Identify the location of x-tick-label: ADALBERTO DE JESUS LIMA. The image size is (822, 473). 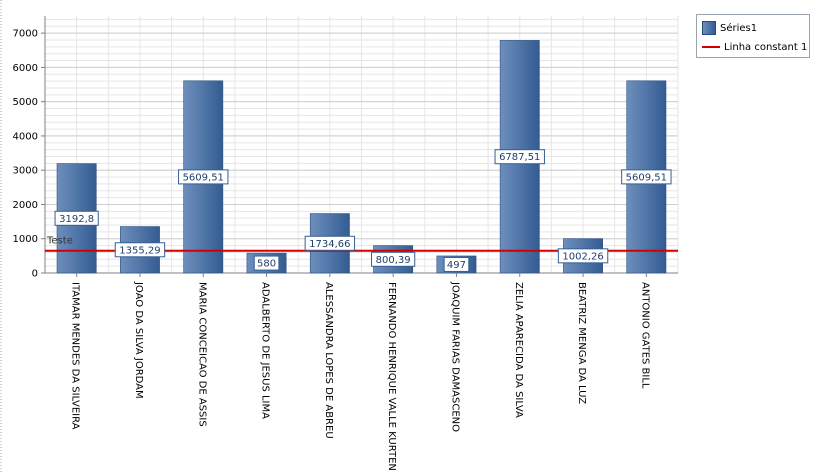
(265, 350).